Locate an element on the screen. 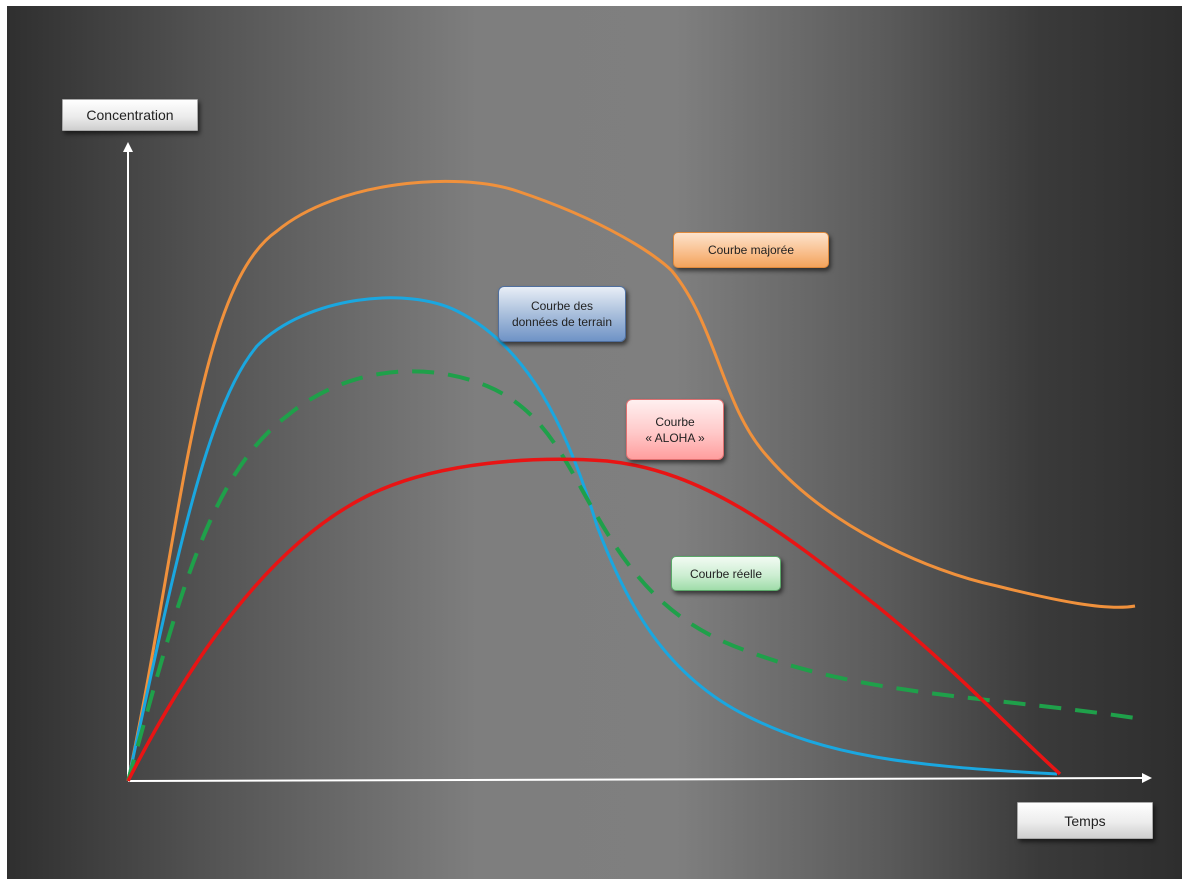 This screenshot has height=879, width=1182. y-axis-label: Concentration is located at coordinates (130, 115).